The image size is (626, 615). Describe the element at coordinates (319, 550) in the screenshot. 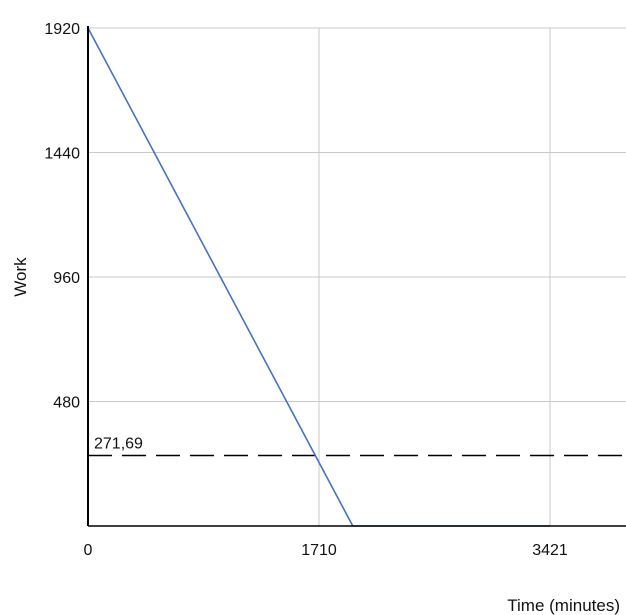

I see `x-tick-label-1710: 1710` at that location.